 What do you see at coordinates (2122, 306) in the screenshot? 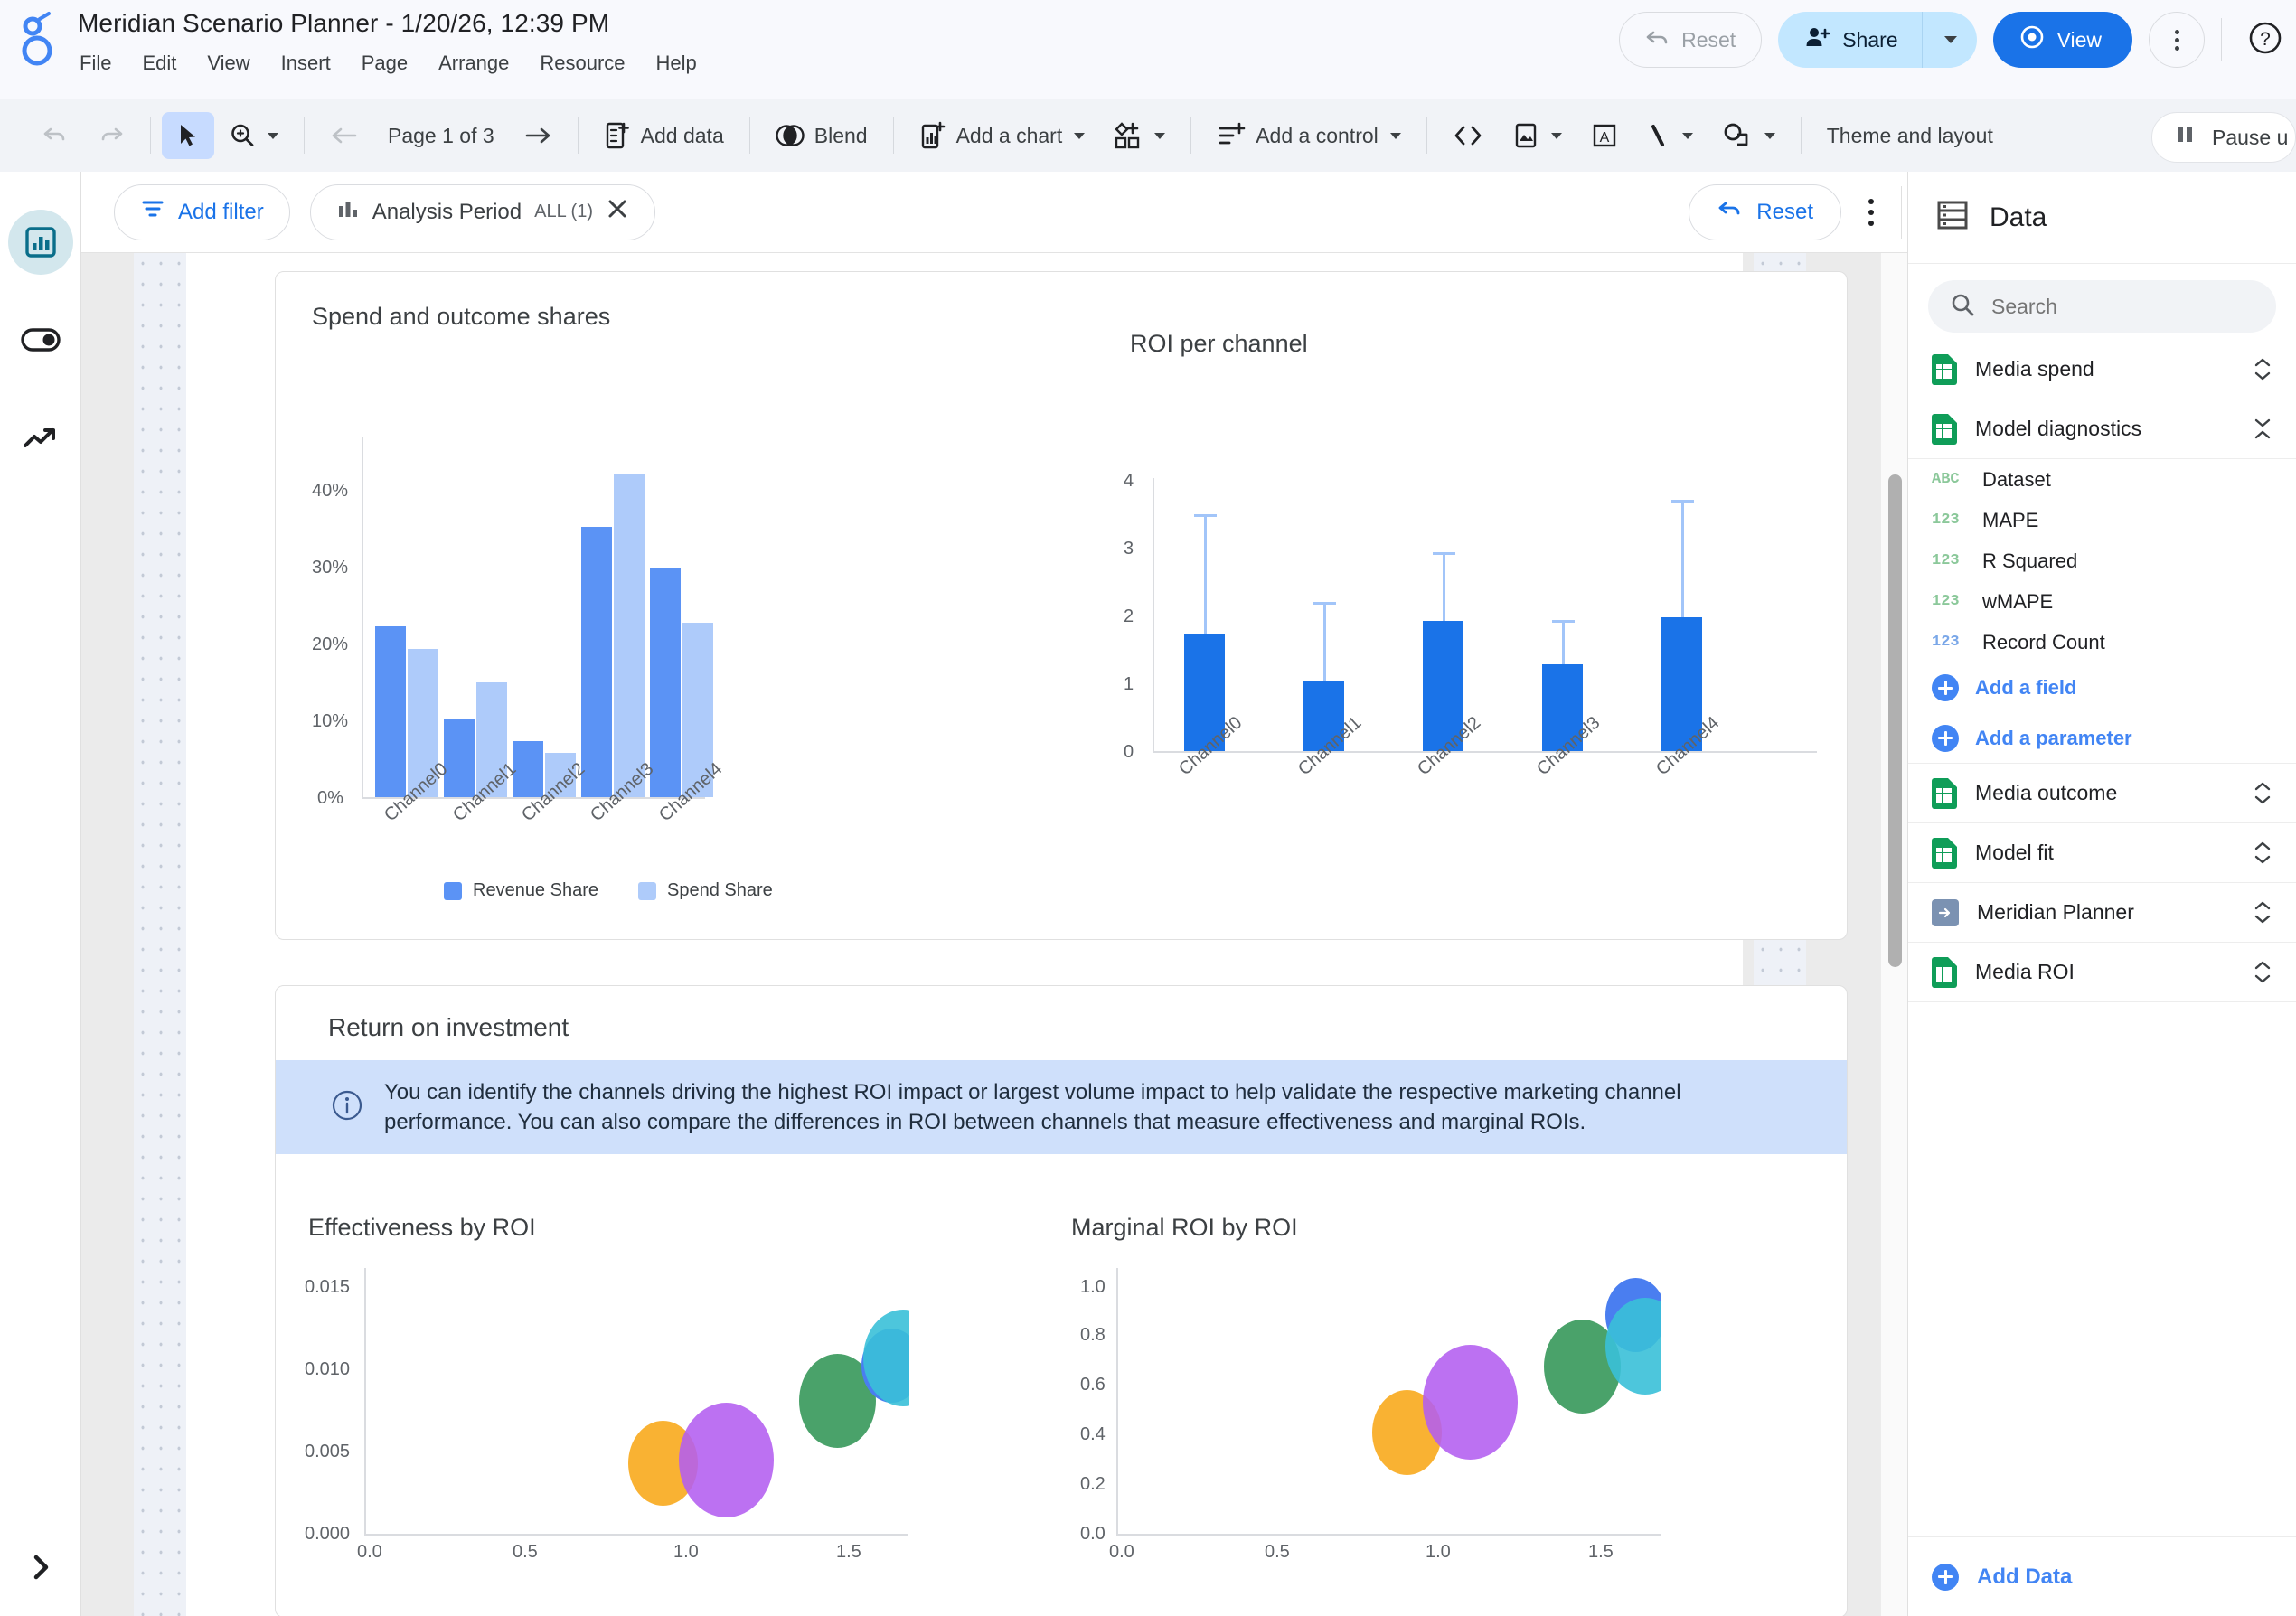
I see `search-input` at bounding box center [2122, 306].